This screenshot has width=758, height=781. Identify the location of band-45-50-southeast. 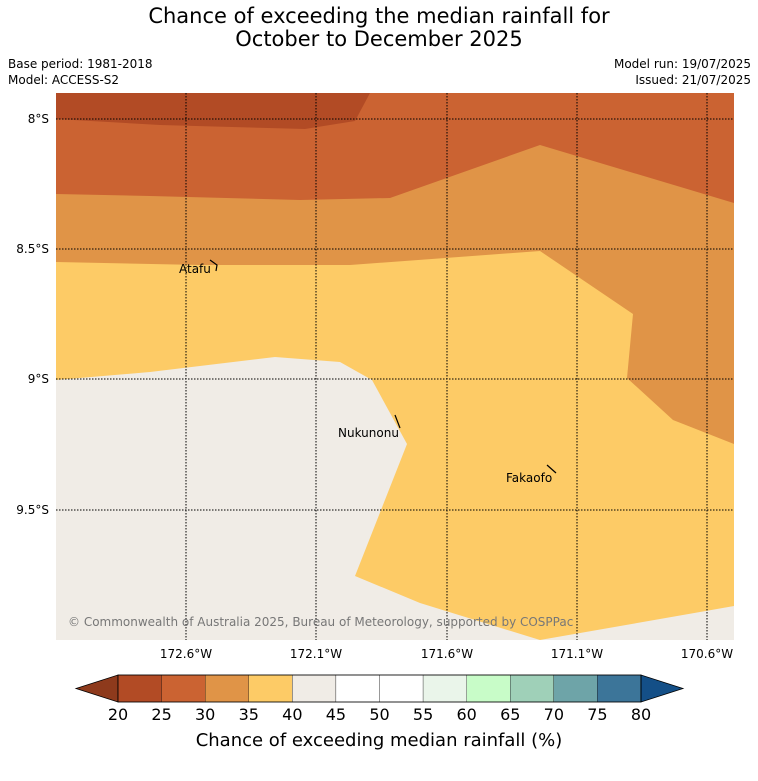
(637, 623).